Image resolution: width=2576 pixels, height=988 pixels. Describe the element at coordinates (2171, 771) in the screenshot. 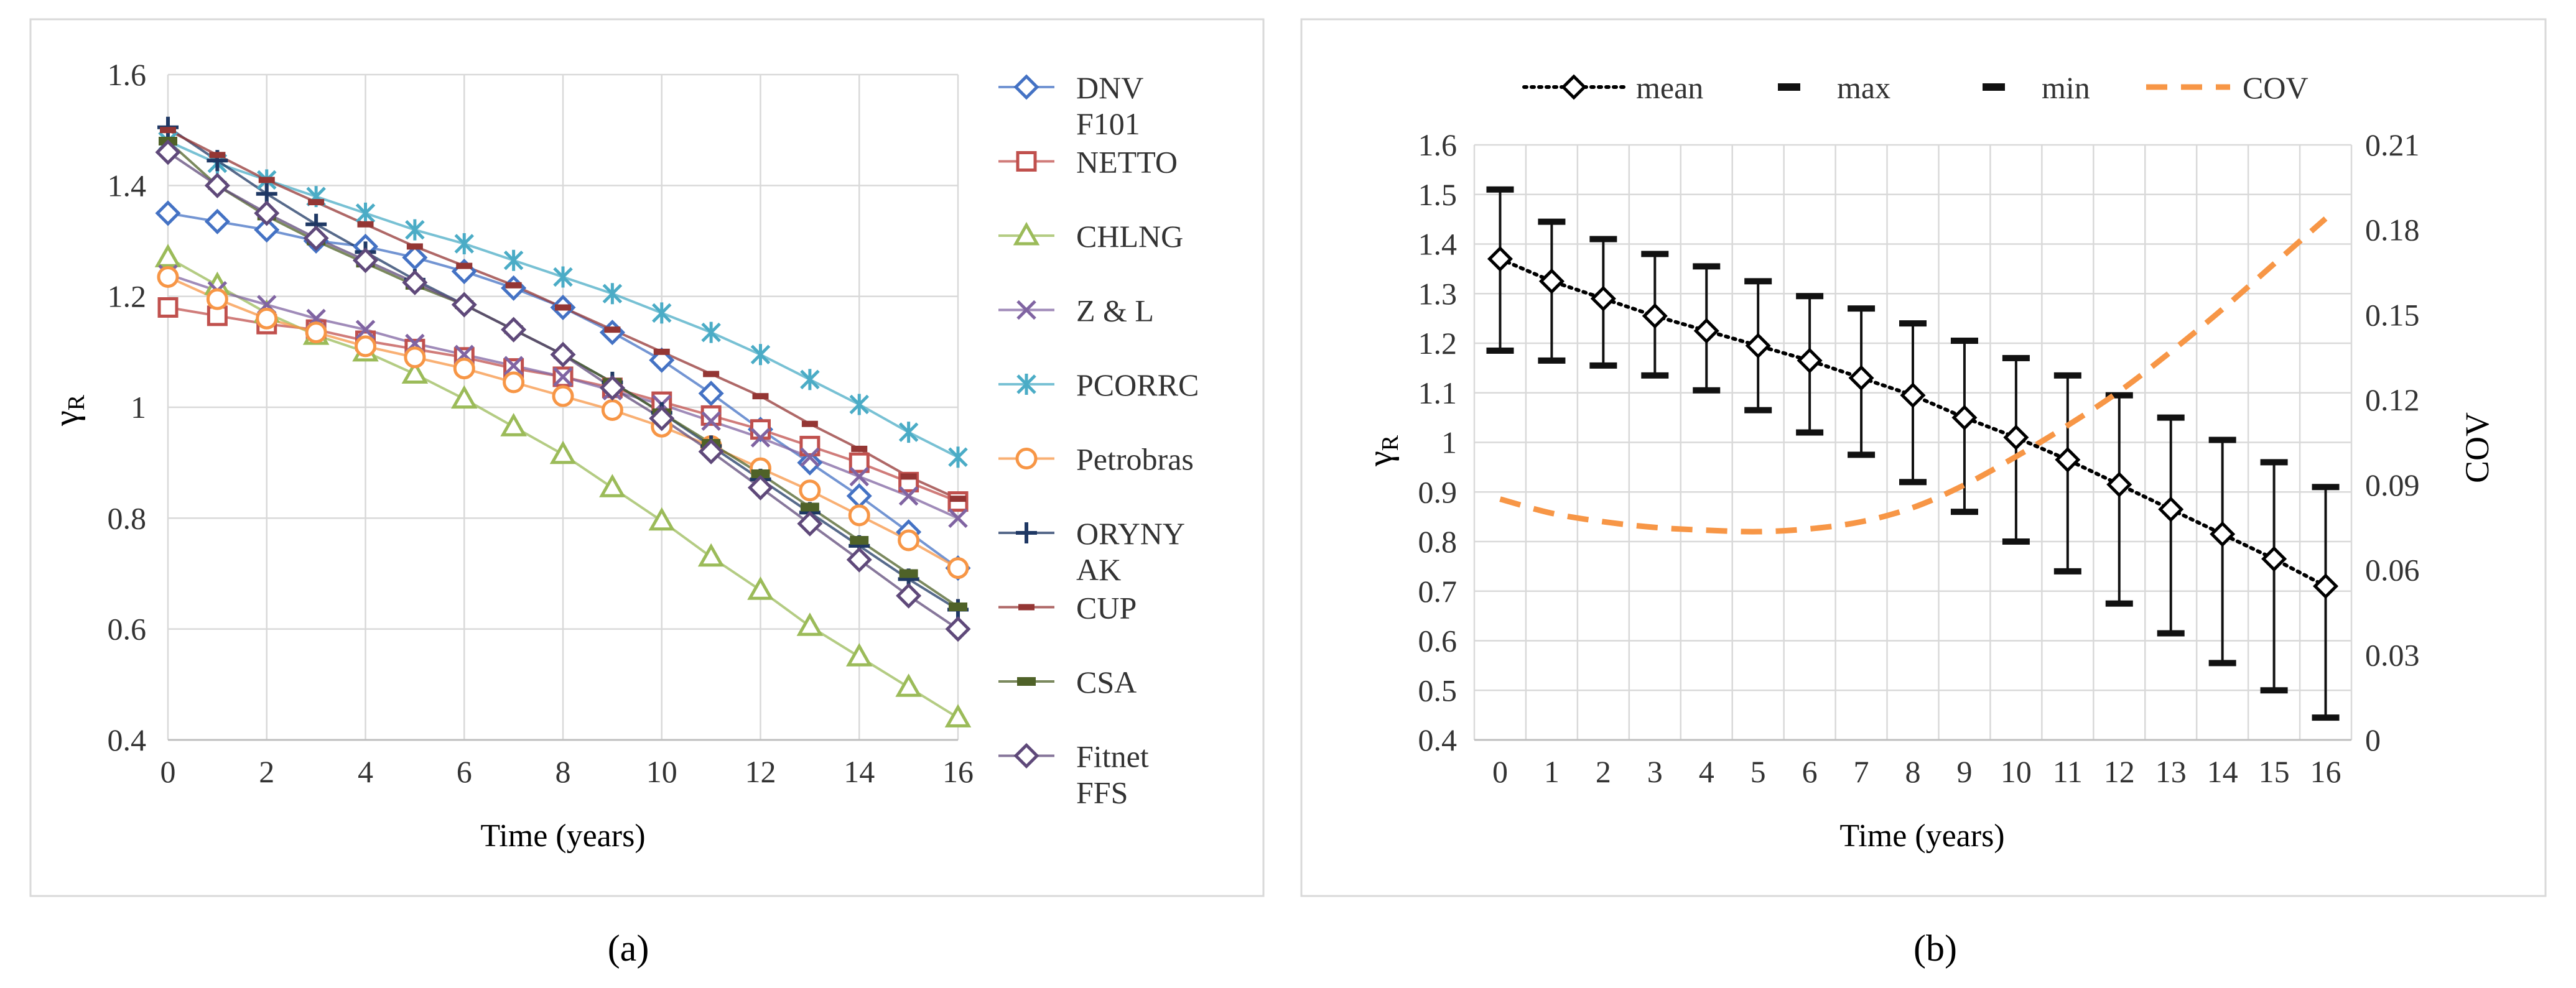

I see `panel-b-xtick-label: 13` at that location.